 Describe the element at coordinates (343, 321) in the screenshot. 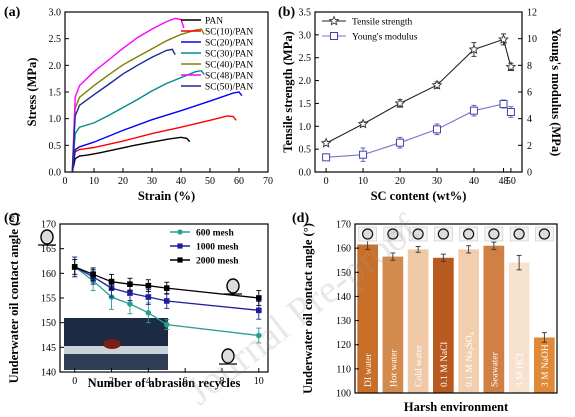

I see `y-tick-label: 130` at that location.